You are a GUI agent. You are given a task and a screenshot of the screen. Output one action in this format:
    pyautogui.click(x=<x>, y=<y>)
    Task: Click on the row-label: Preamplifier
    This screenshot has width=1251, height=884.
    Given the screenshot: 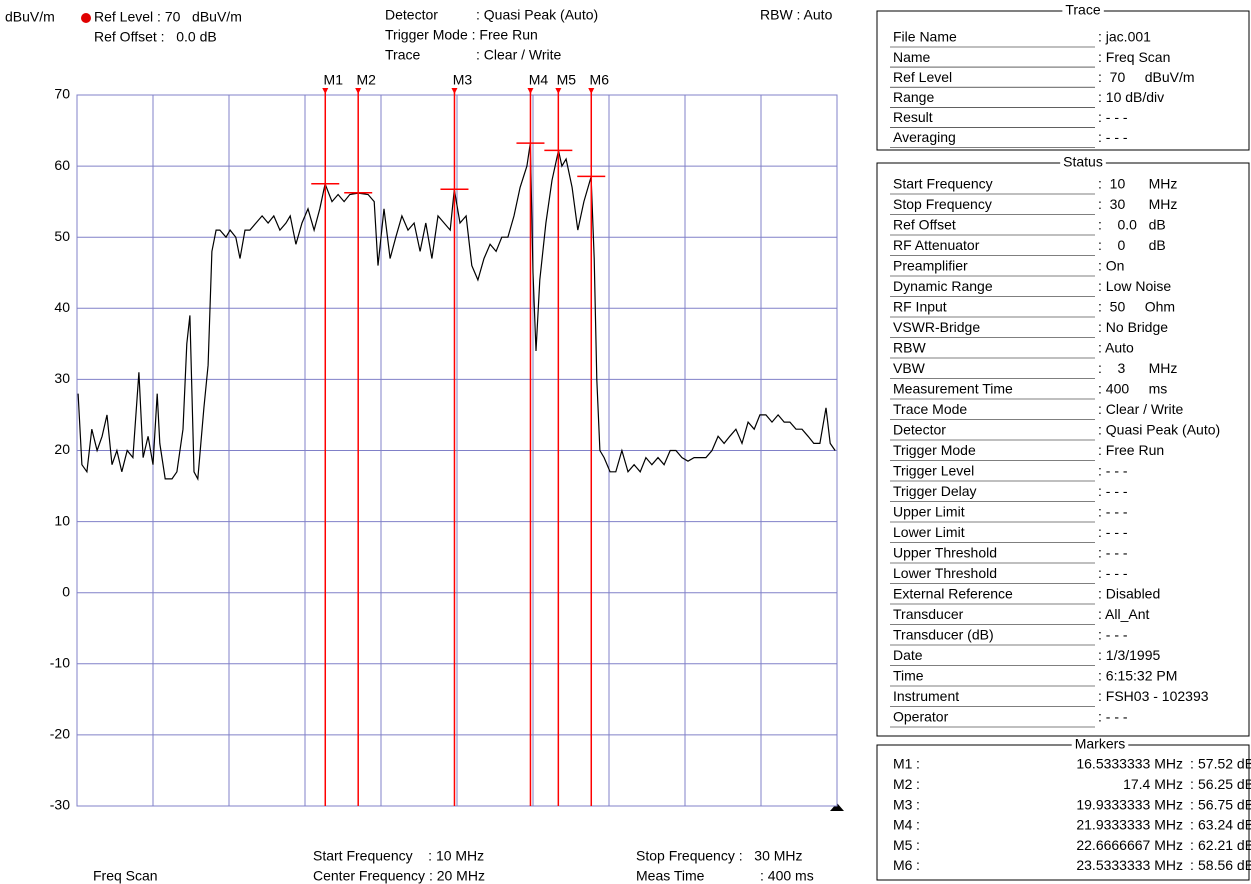 What is the action you would take?
    pyautogui.click(x=930, y=266)
    